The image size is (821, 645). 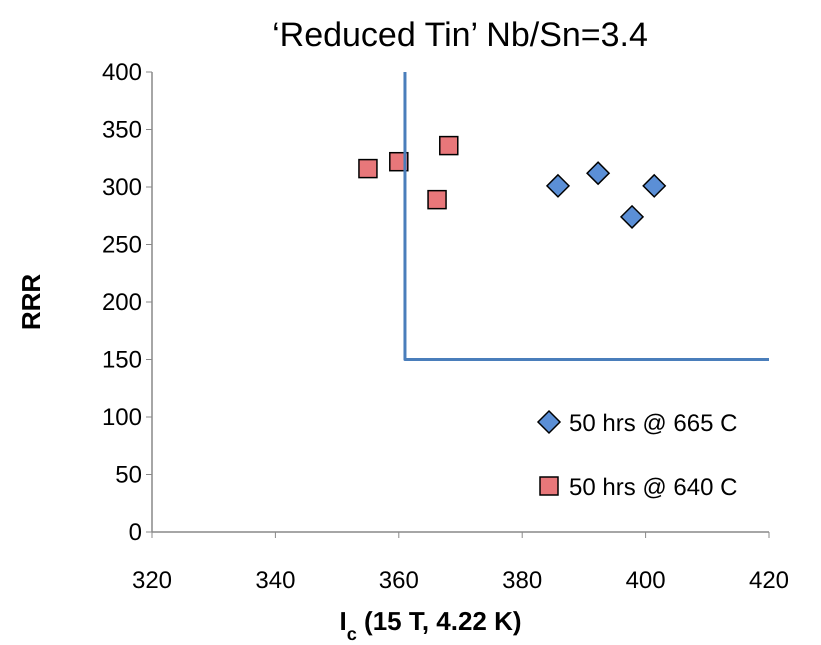 I want to click on x-tick-label: 400, so click(x=646, y=580).